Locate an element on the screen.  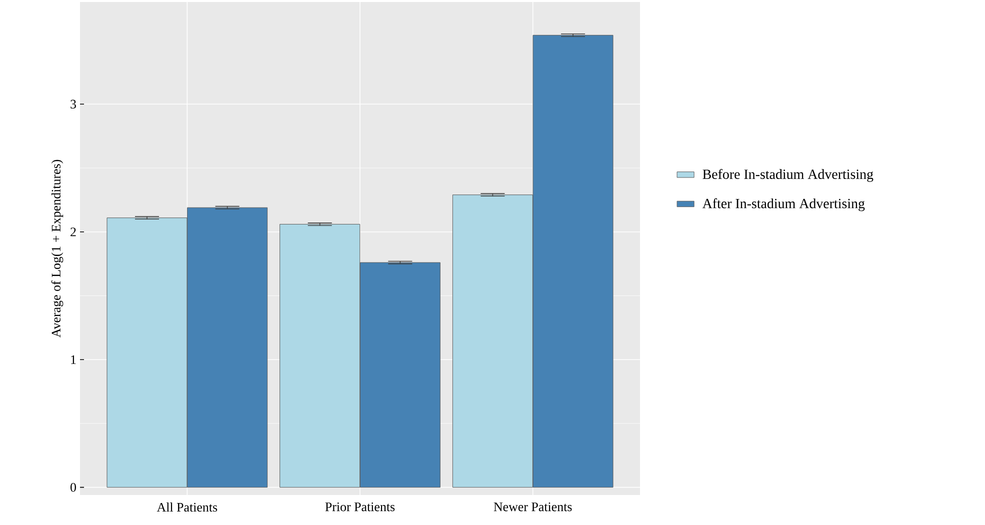
legend-label: Before In-stadium Advertising is located at coordinates (788, 175).